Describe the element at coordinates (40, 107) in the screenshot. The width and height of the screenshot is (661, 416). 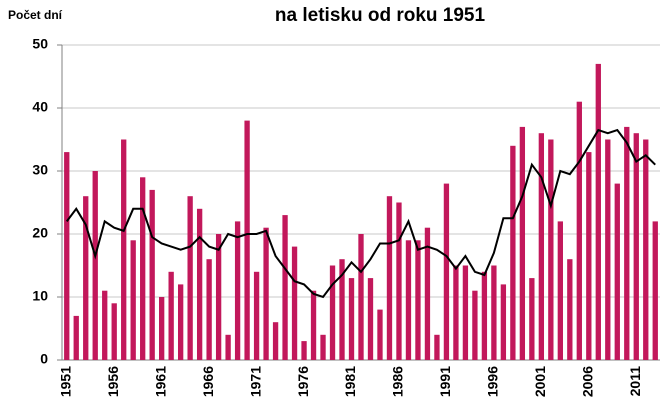
I see `y-tick-label: 40` at that location.